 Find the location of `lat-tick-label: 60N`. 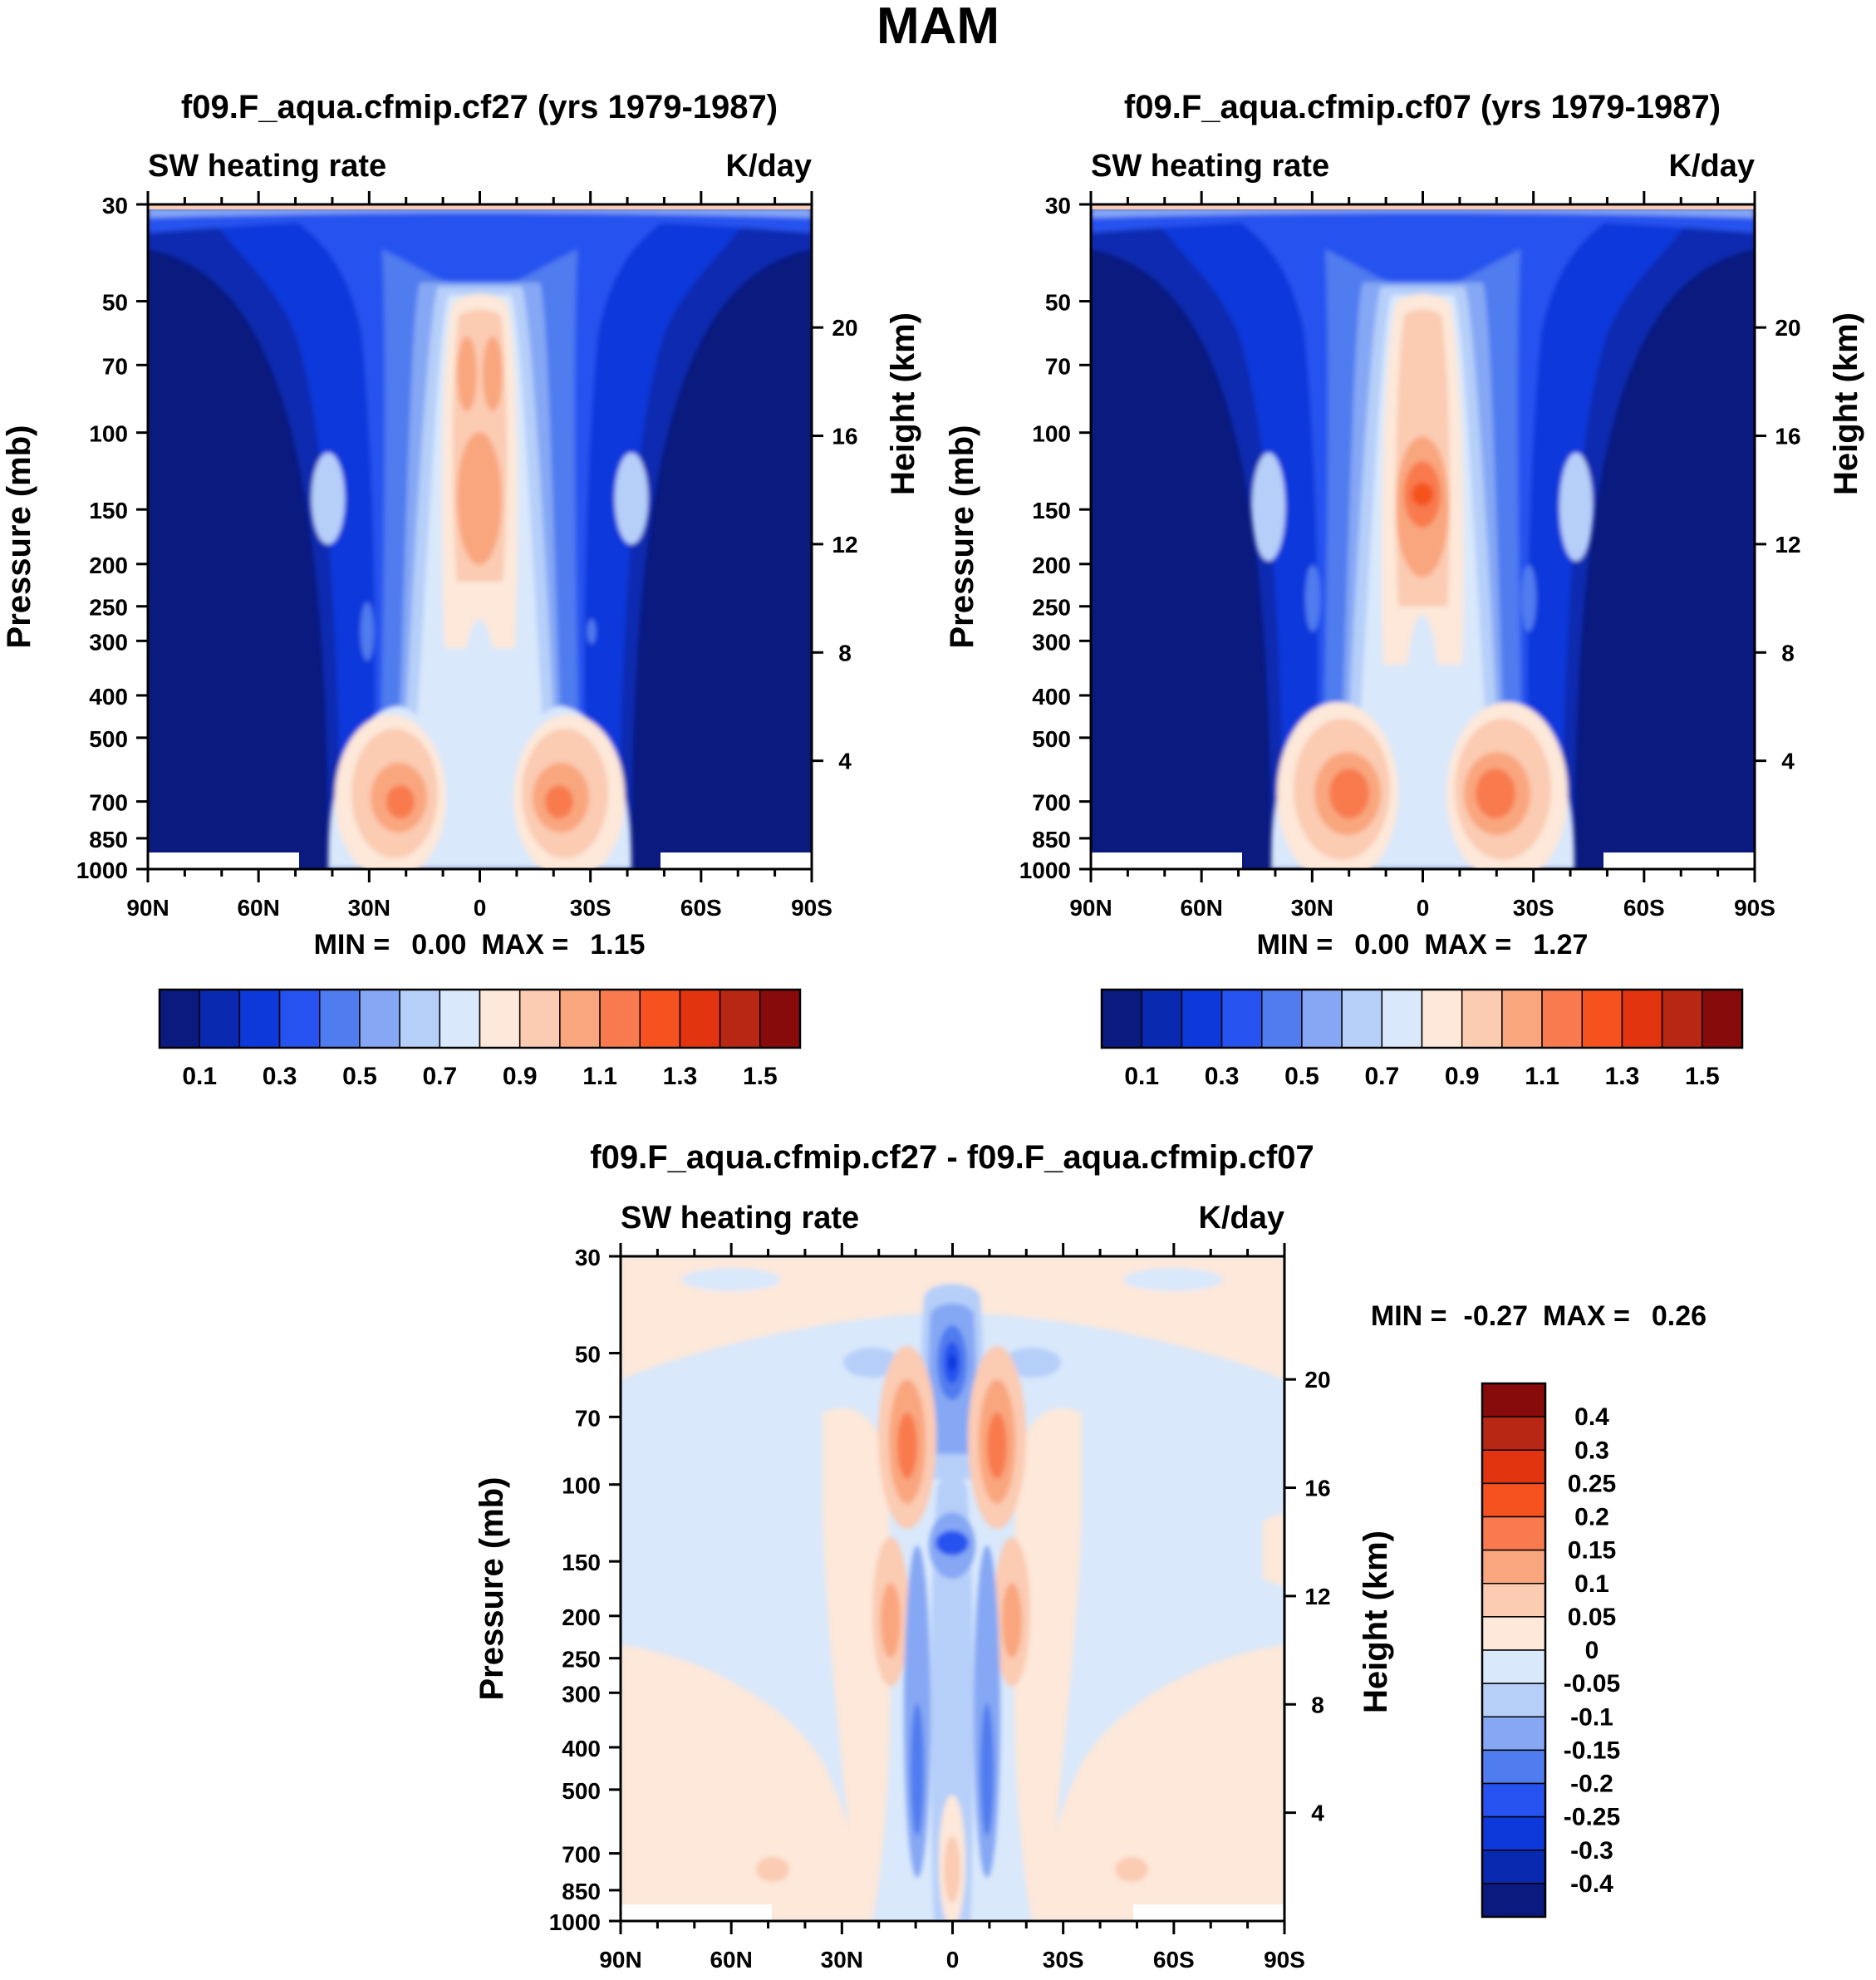

lat-tick-label: 60N is located at coordinates (1201, 908).